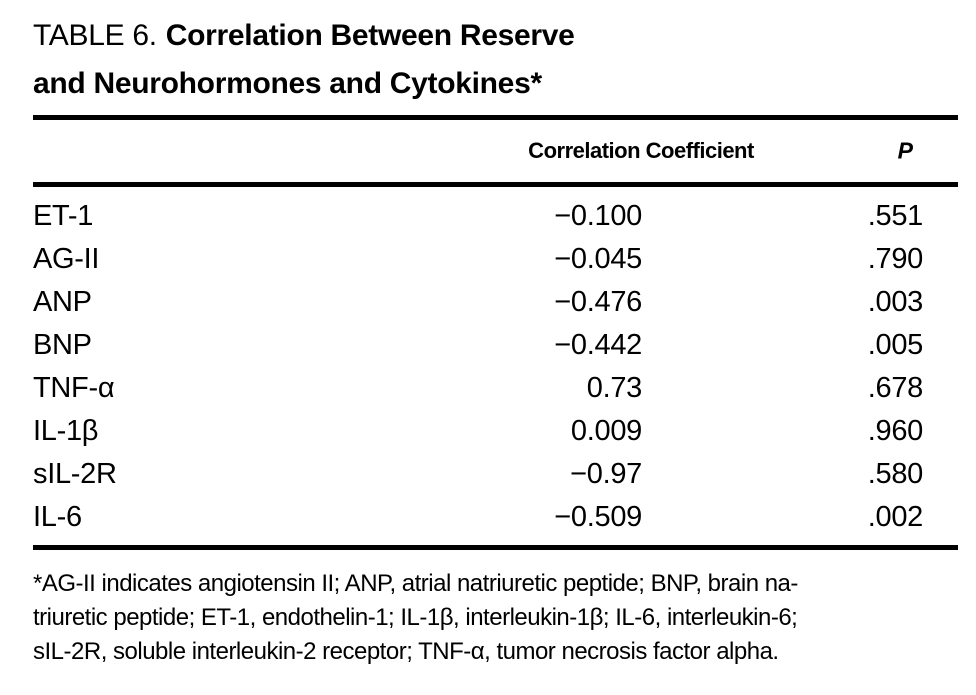 The image size is (976, 695). What do you see at coordinates (75, 474) in the screenshot?
I see `row-label: sIL-2R` at bounding box center [75, 474].